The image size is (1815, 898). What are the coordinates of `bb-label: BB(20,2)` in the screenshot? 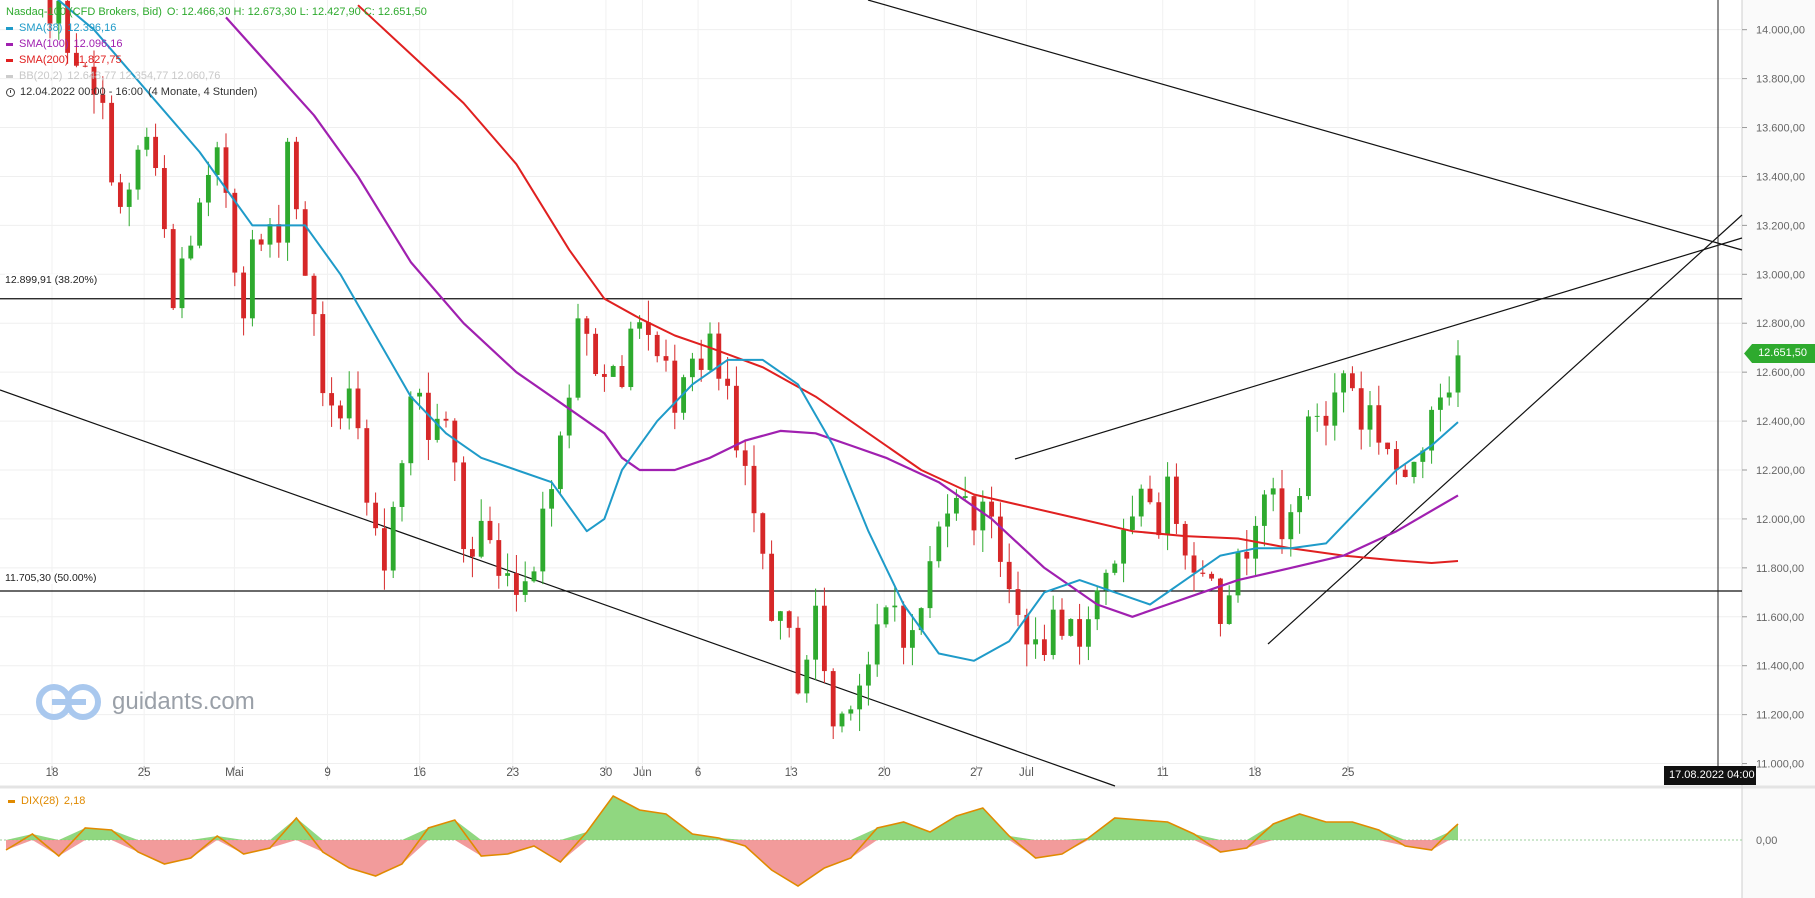 It's located at (41, 76).